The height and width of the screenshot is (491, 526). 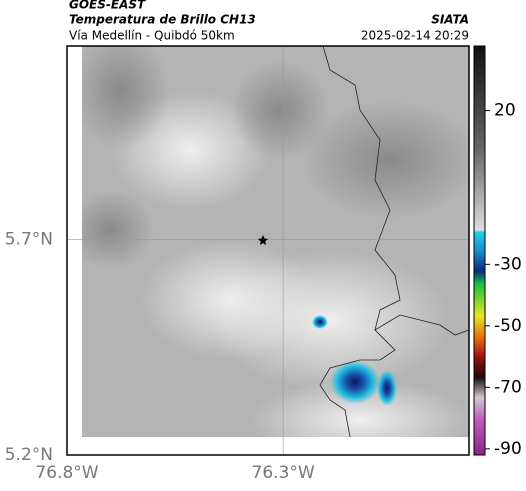 What do you see at coordinates (107, 6) in the screenshot?
I see `header-title: GOES-EAST` at bounding box center [107, 6].